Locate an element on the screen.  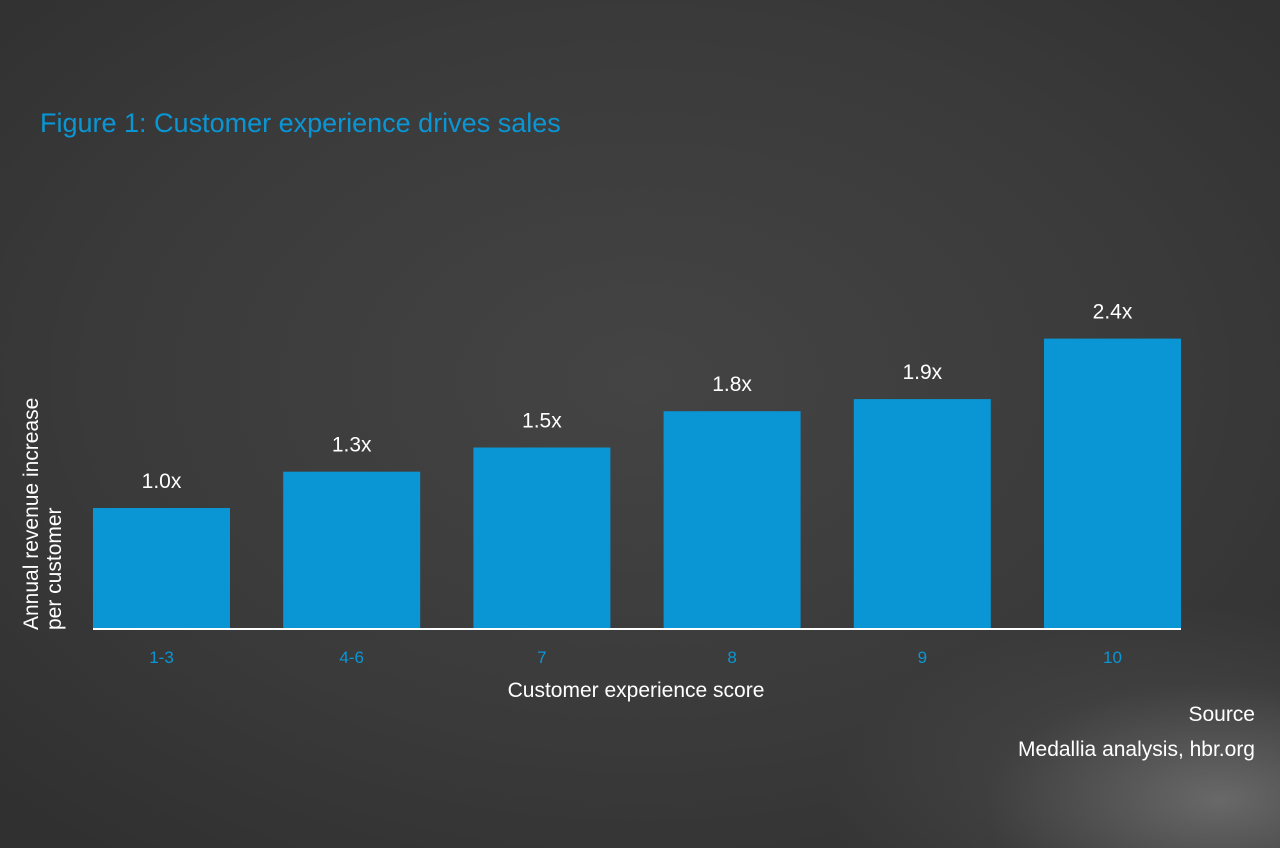
x-tick-label-8: 8 is located at coordinates (731, 657).